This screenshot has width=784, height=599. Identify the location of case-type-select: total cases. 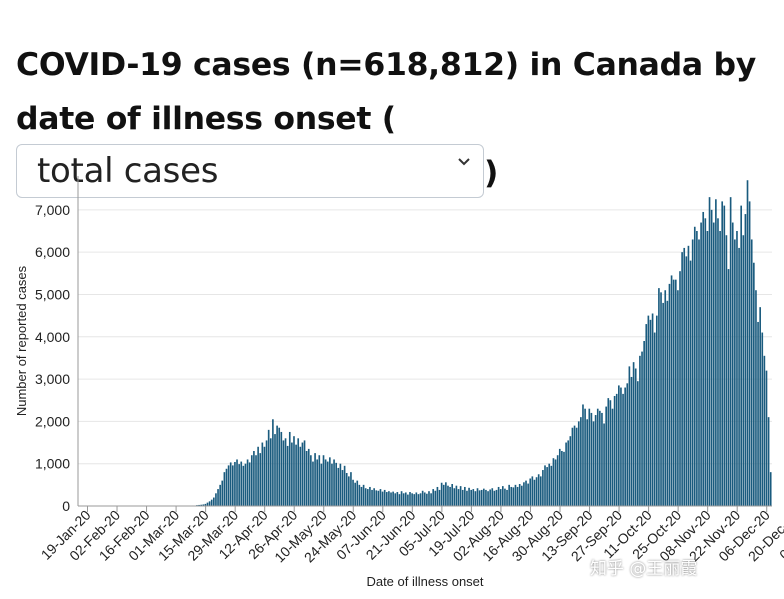
(250, 171).